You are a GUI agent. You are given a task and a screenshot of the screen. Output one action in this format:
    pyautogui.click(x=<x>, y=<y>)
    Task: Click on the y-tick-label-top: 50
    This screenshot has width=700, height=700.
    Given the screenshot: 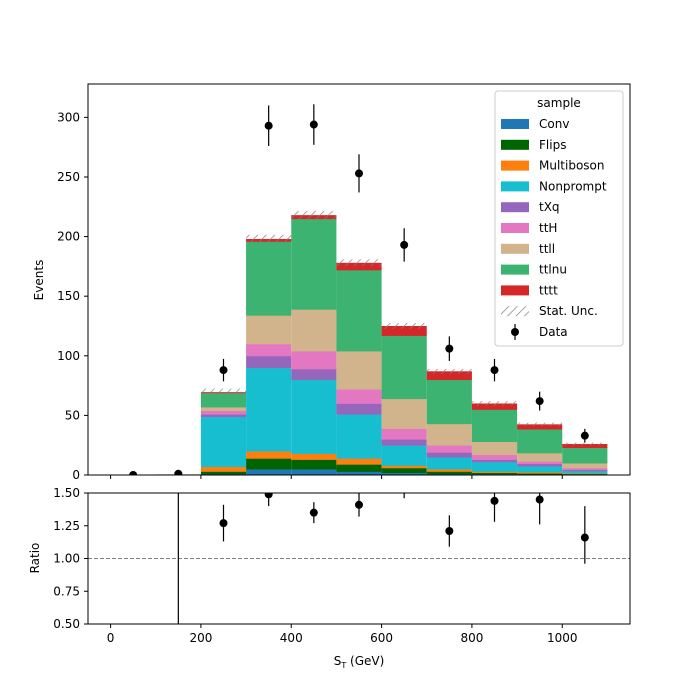 What is the action you would take?
    pyautogui.click(x=72, y=415)
    